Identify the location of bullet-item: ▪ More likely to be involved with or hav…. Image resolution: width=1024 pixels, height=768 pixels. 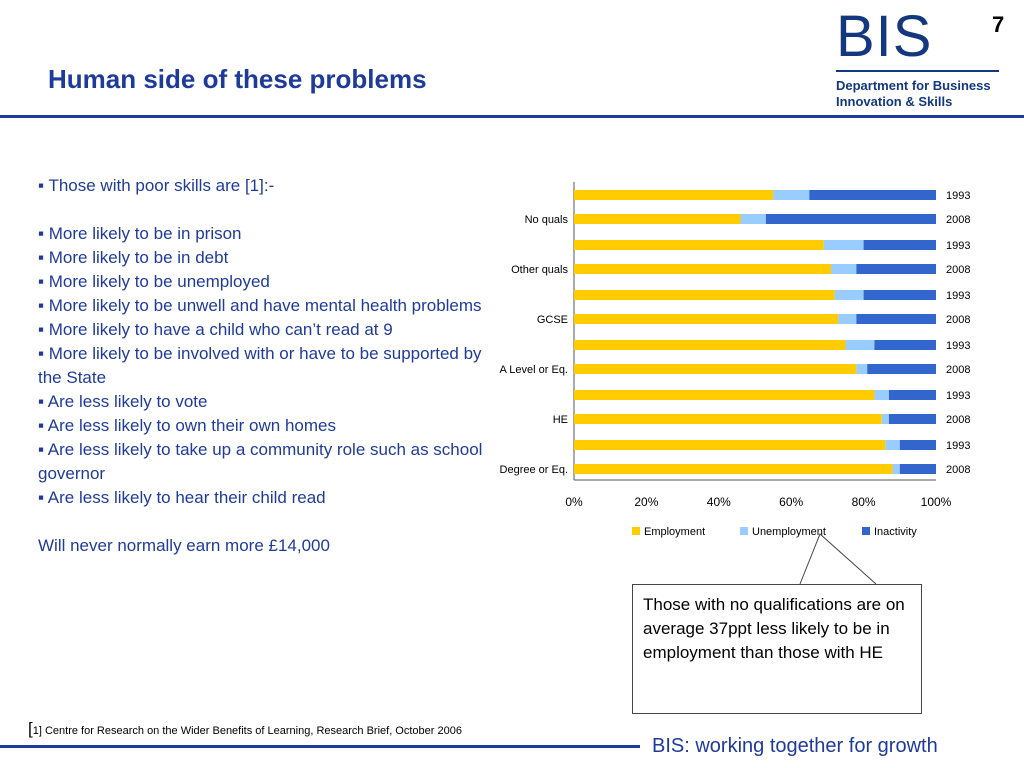
(260, 365).